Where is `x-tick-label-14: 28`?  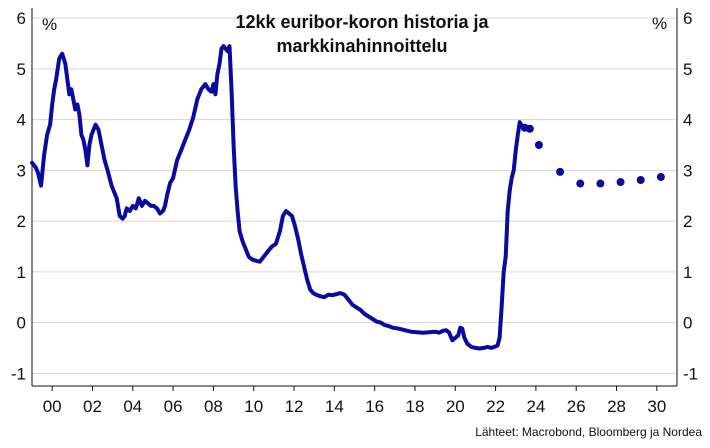 x-tick-label-14: 28 is located at coordinates (616, 406).